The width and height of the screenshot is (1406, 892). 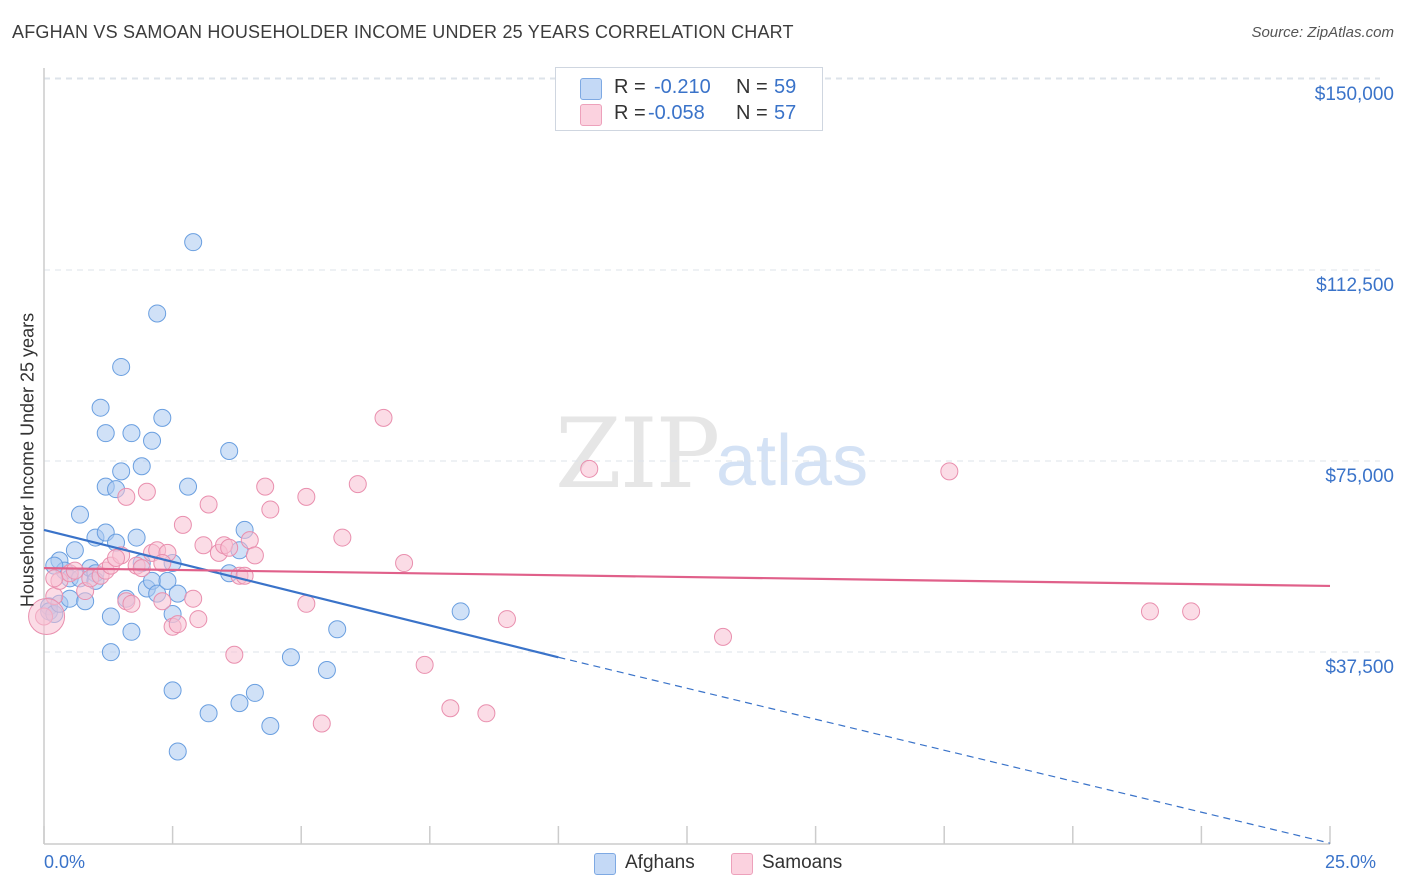 I want to click on legend-swatch-afghans, so click(x=591, y=89).